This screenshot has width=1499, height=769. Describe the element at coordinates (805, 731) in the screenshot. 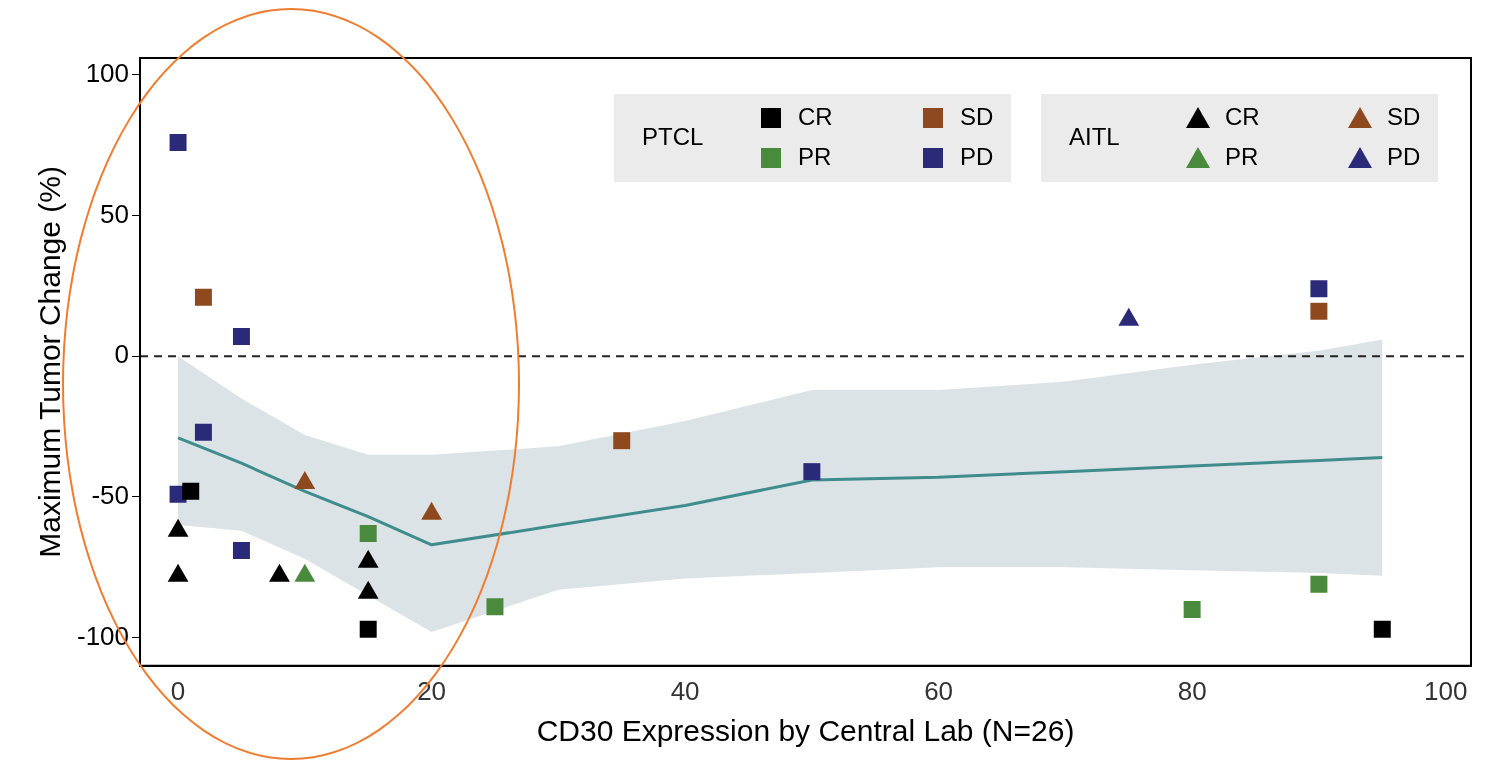

I see `x-axis-title: CD30 Expression by Central Lab (N=26)` at that location.